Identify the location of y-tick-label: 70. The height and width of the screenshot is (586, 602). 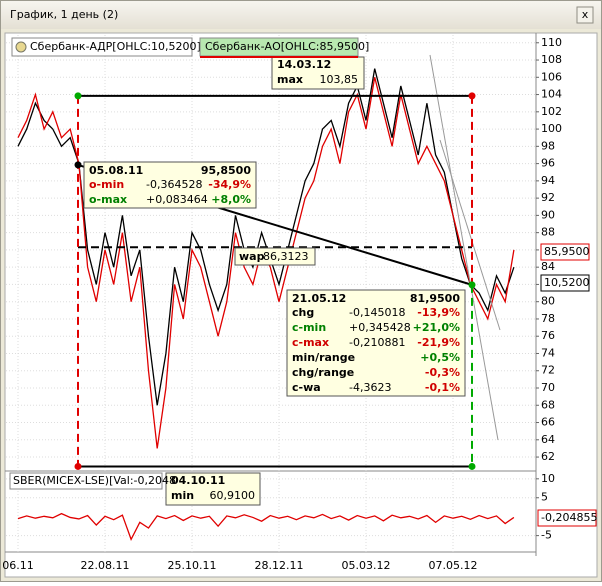
(548, 387).